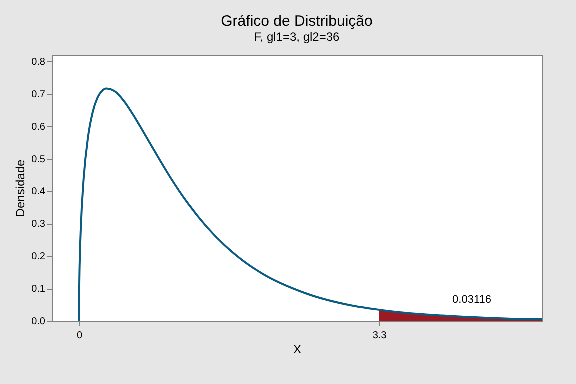 The image size is (576, 384). I want to click on y-tick-label: 0.7, so click(39, 94).